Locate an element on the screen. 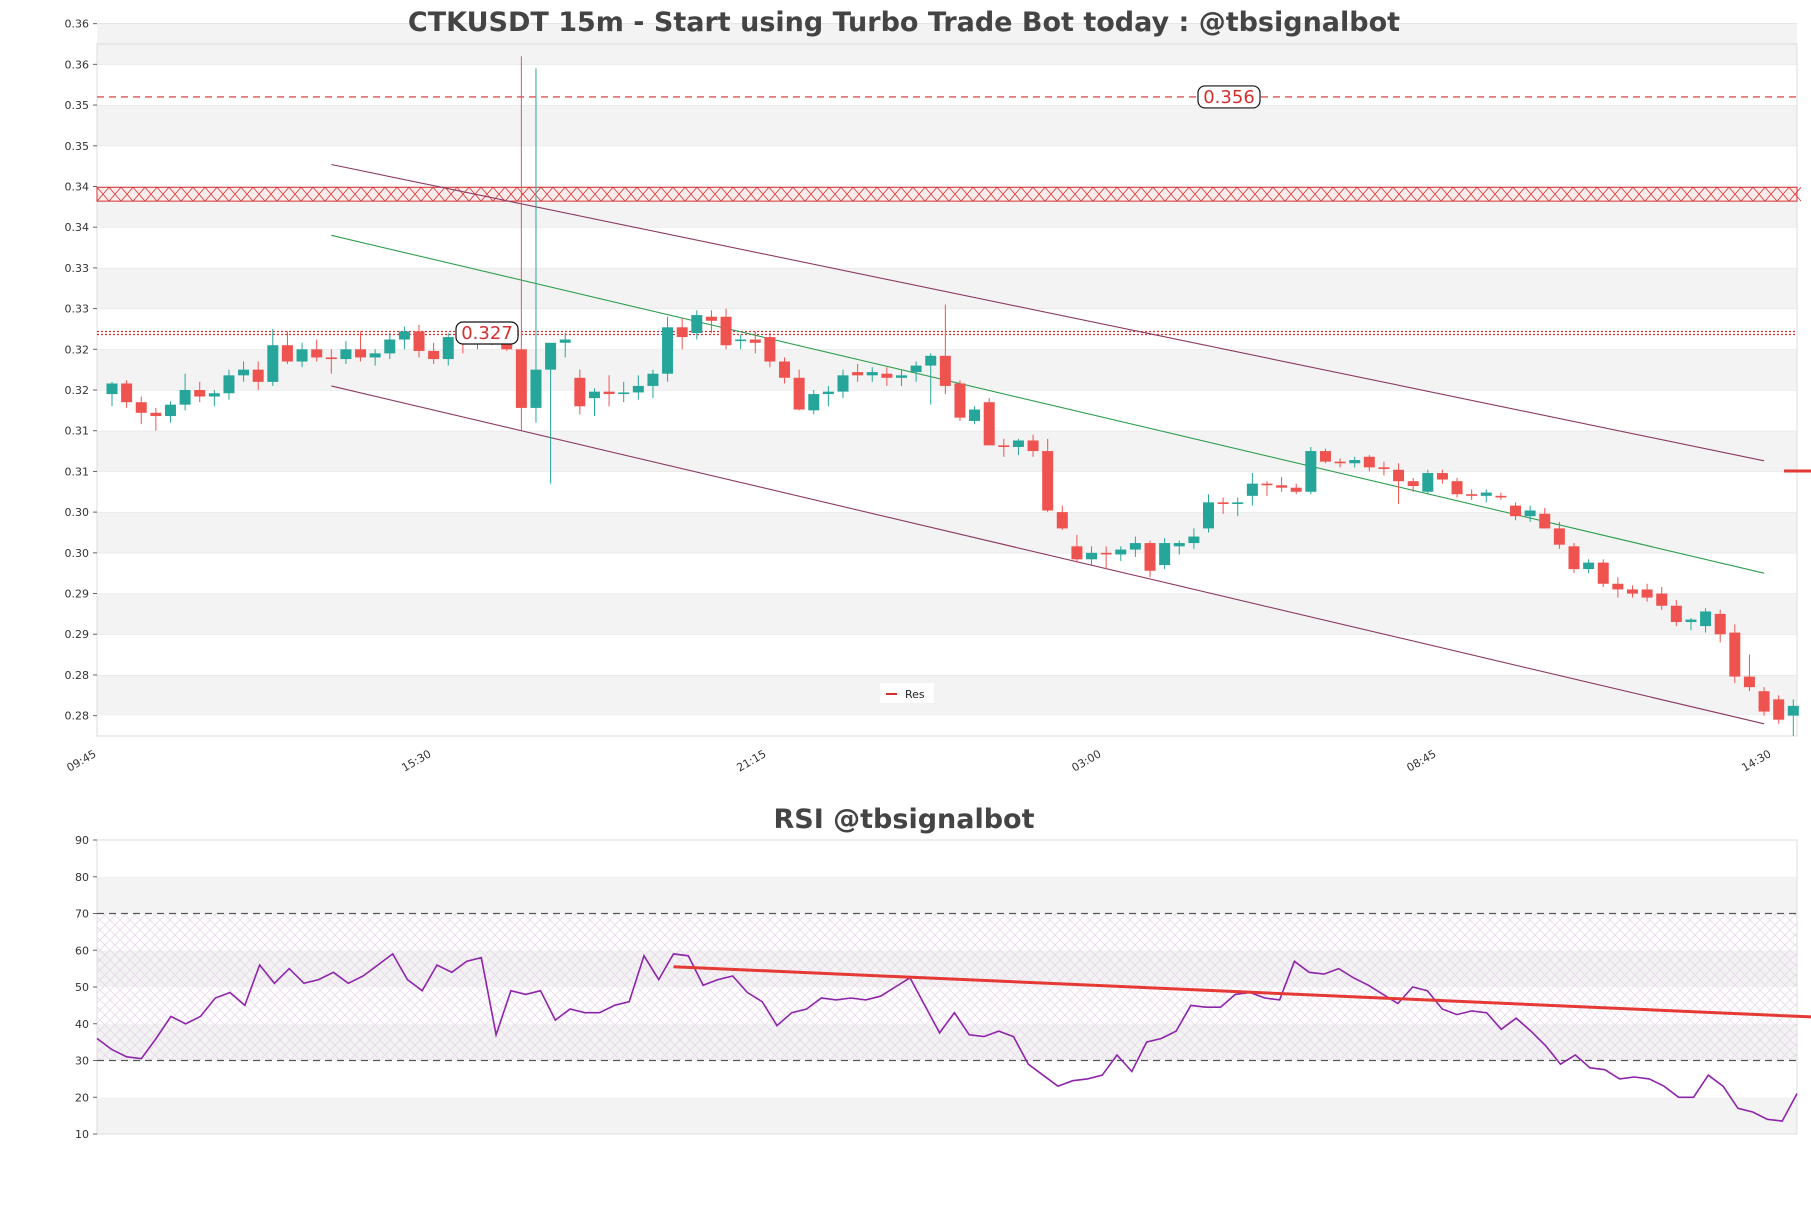 This screenshot has height=1208, width=1811. rsi-y-tick-label: 90 is located at coordinates (82, 840).